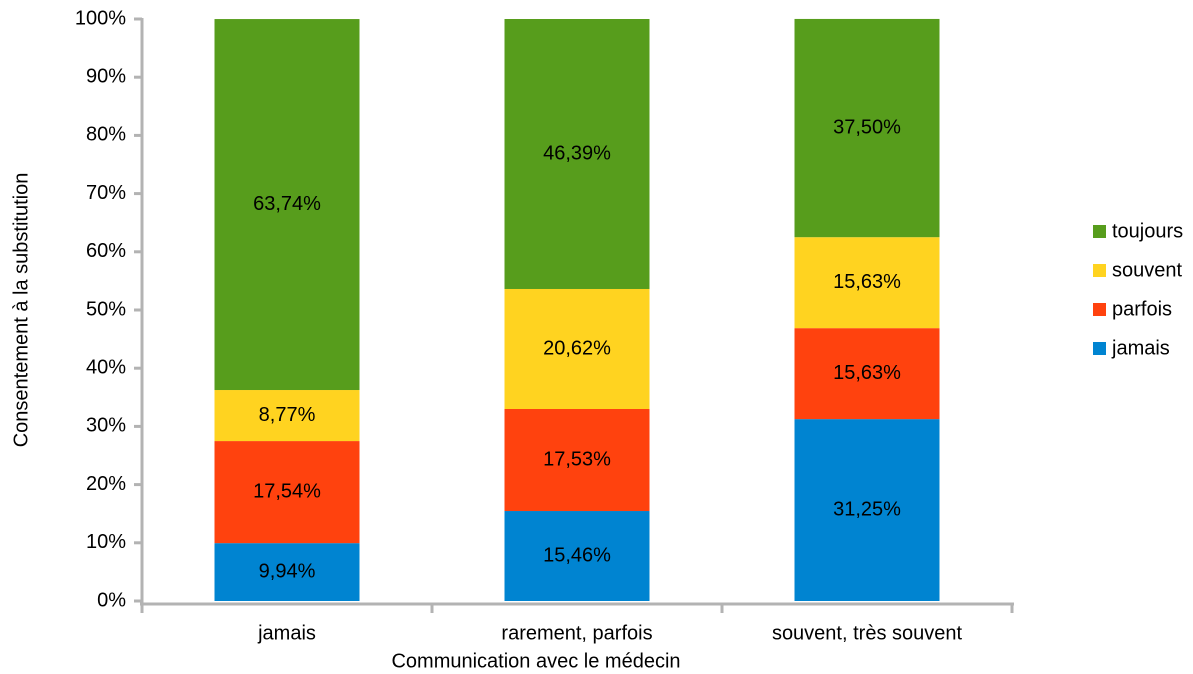 Image resolution: width=1193 pixels, height=674 pixels. I want to click on legend-label: parfois, so click(1142, 309).